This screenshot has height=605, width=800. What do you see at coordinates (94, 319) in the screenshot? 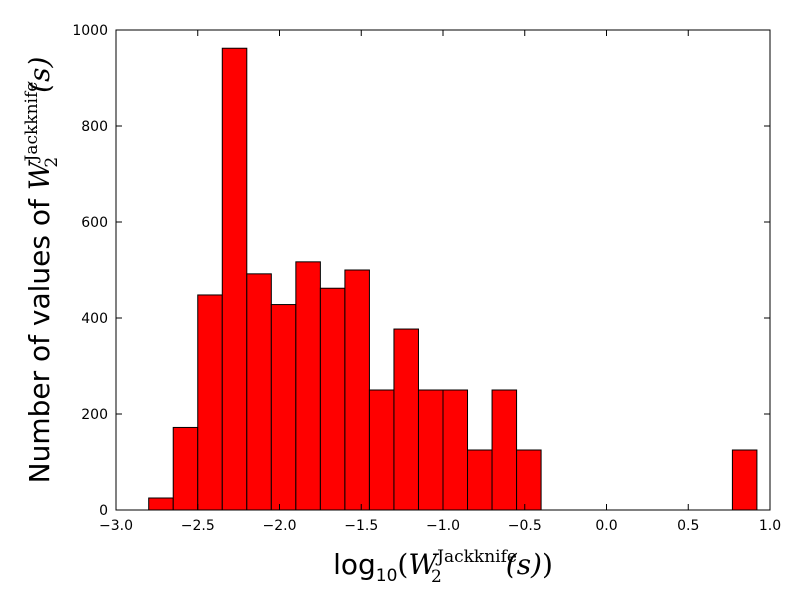
I see `y-tick-label: 400` at bounding box center [94, 319].